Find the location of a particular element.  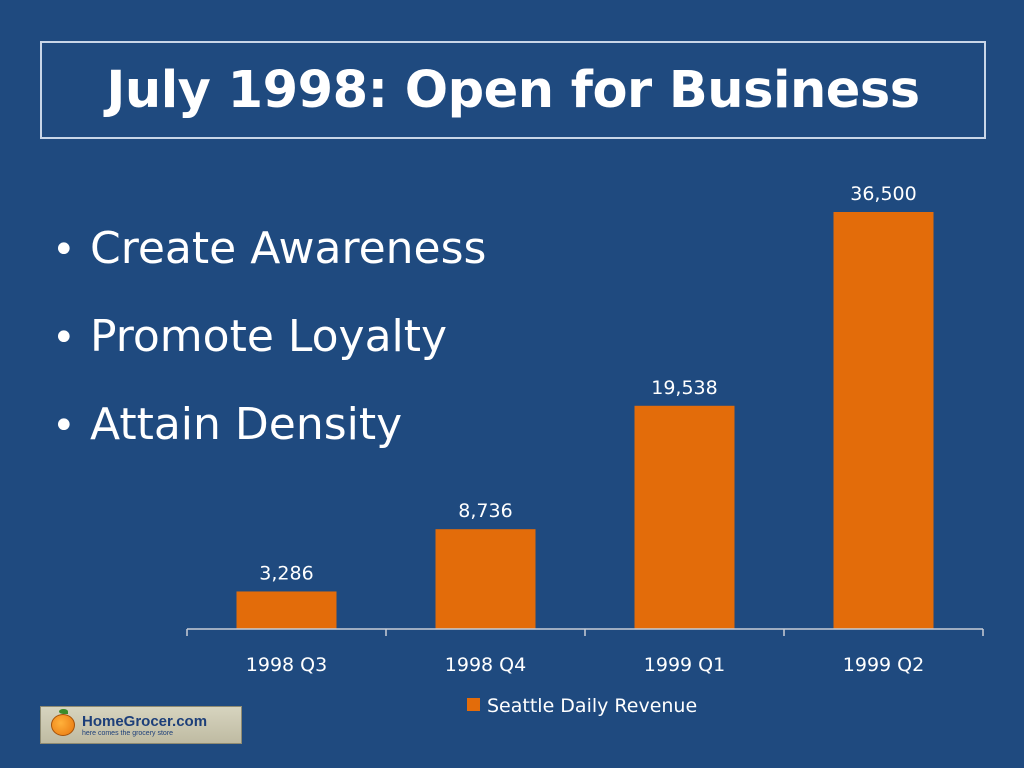

bullet-item: • Attain Density is located at coordinates (269, 434).